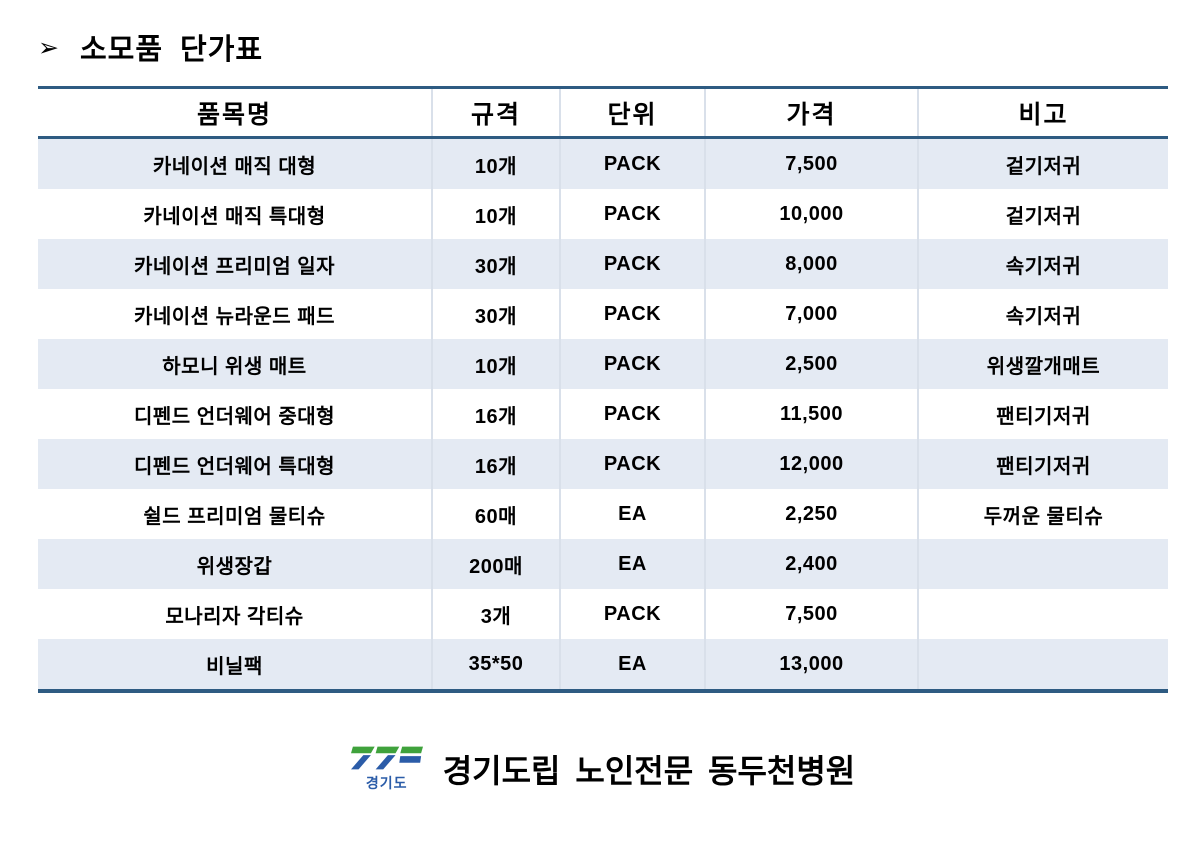  What do you see at coordinates (812, 464) in the screenshot?
I see `cell-price: 12,000` at bounding box center [812, 464].